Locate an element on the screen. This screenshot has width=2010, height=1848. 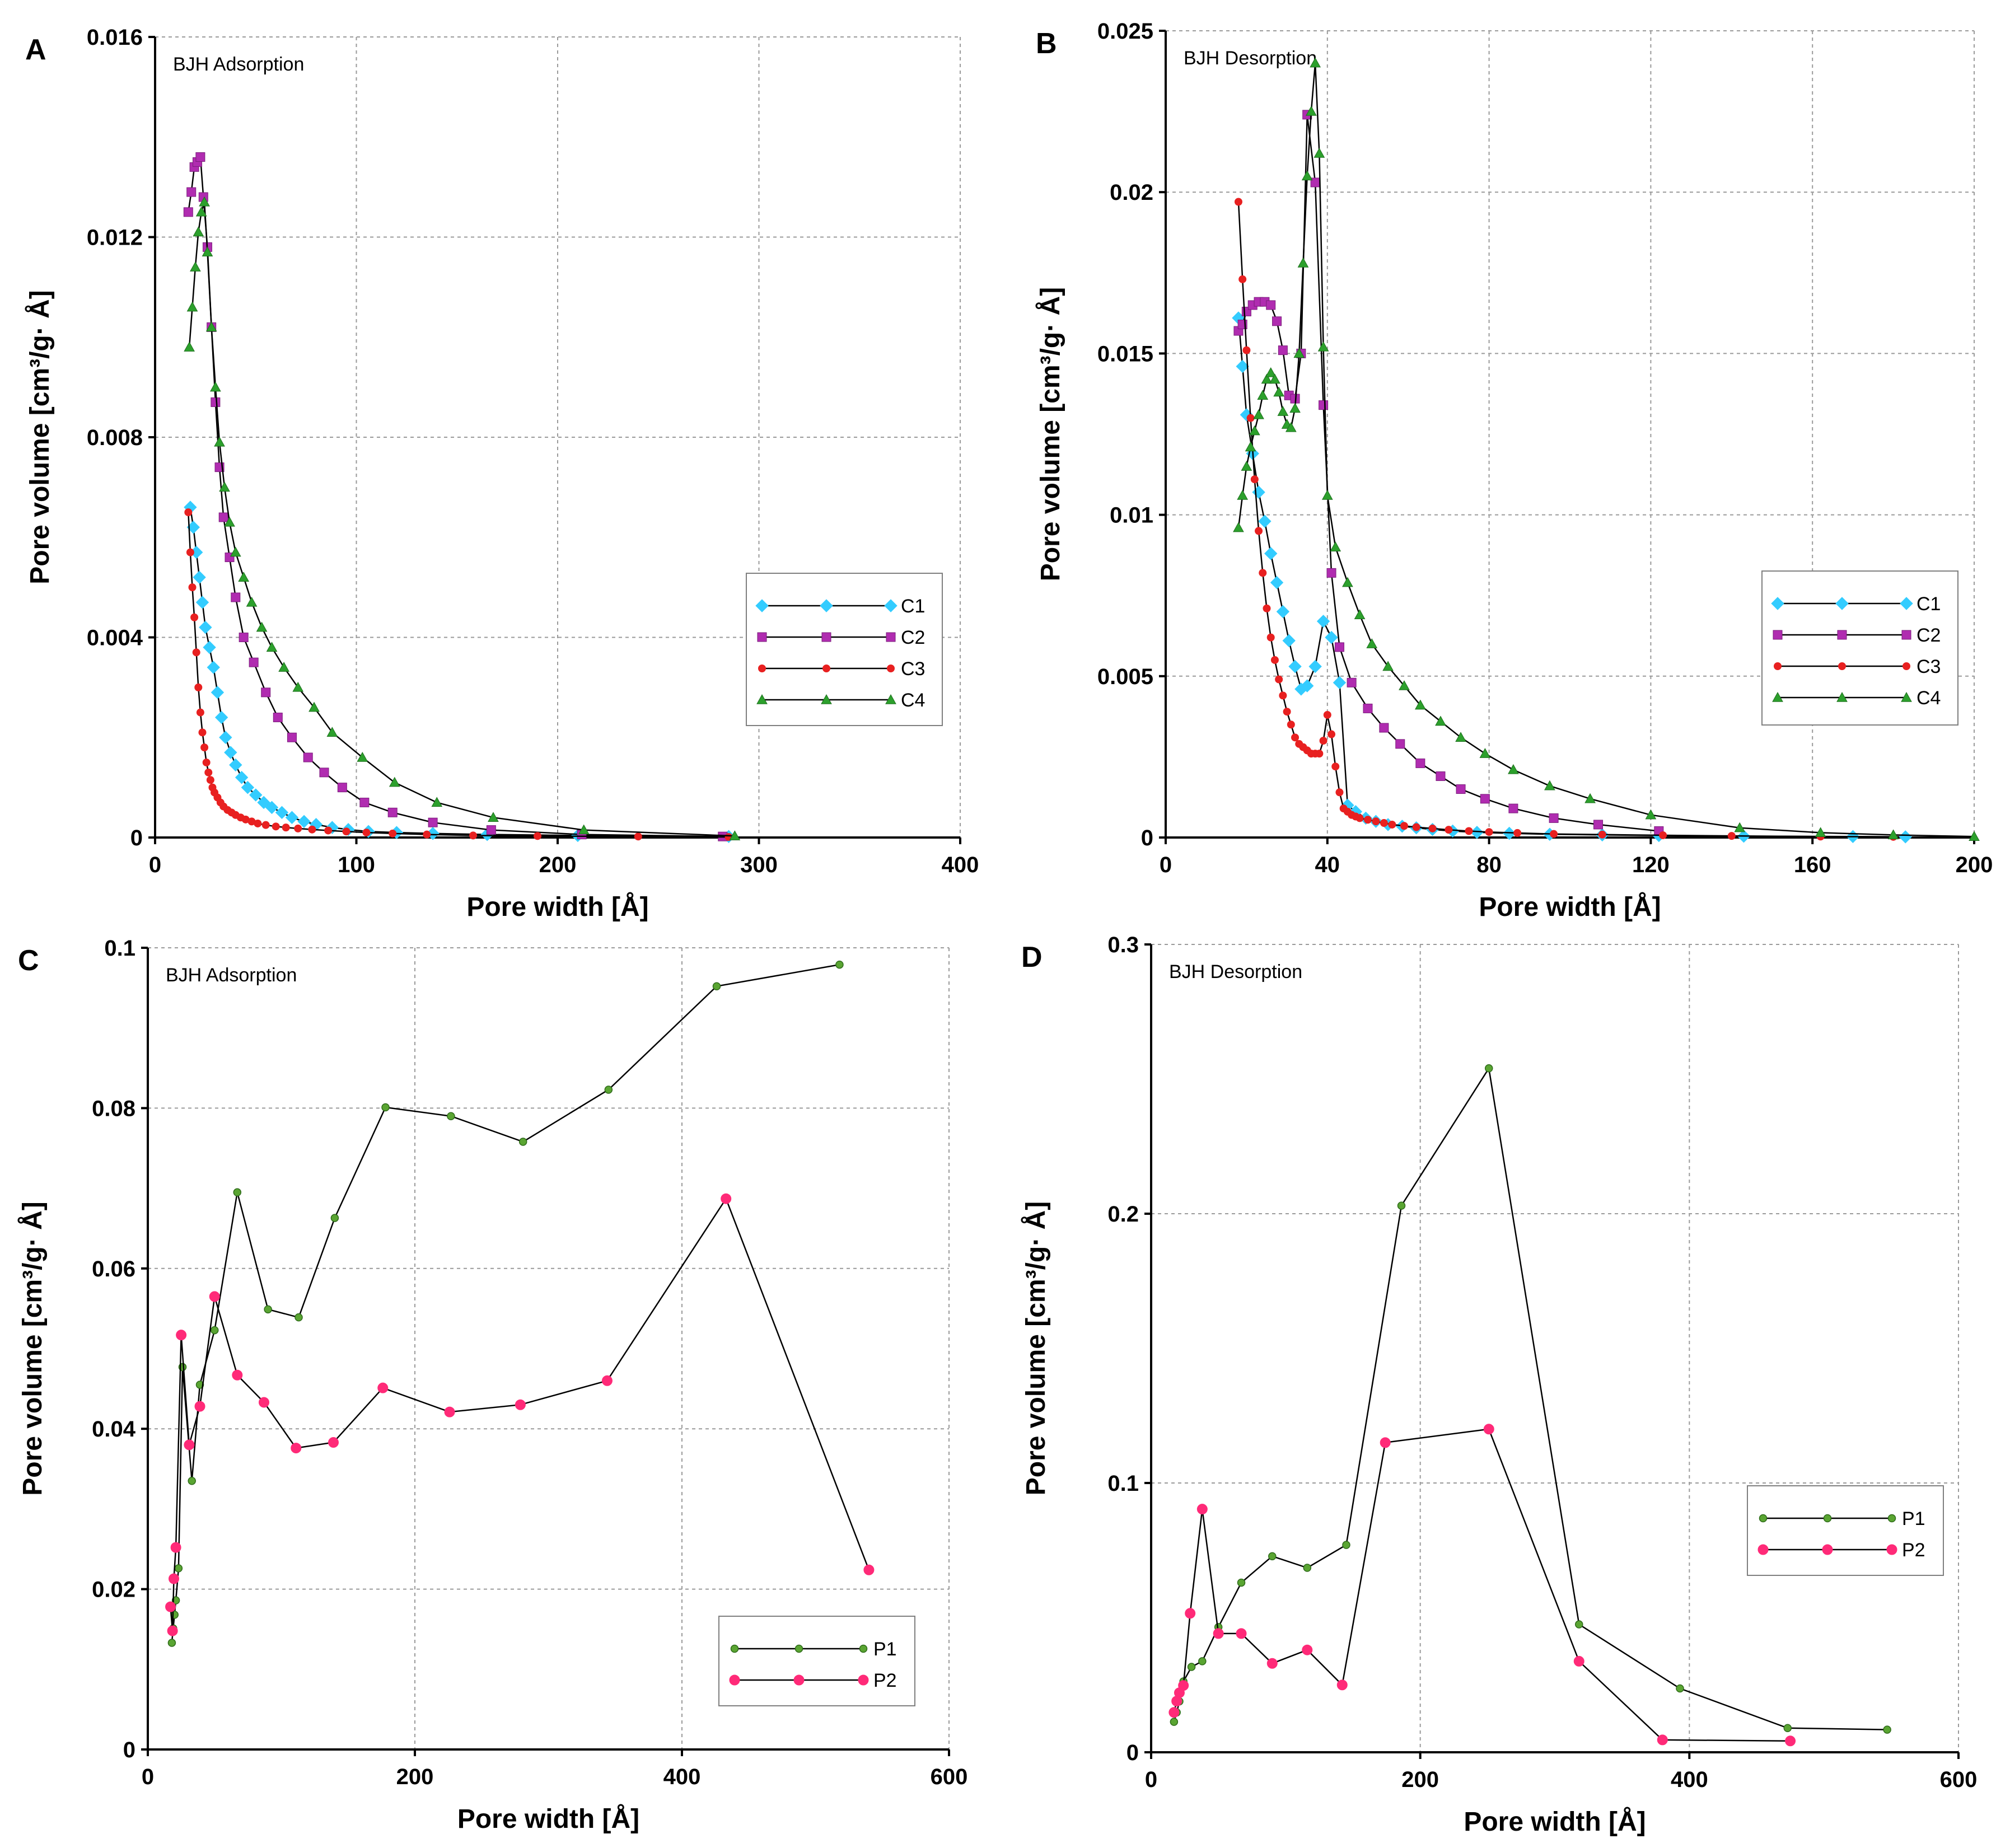
series-p2 is located at coordinates (520, 1414).